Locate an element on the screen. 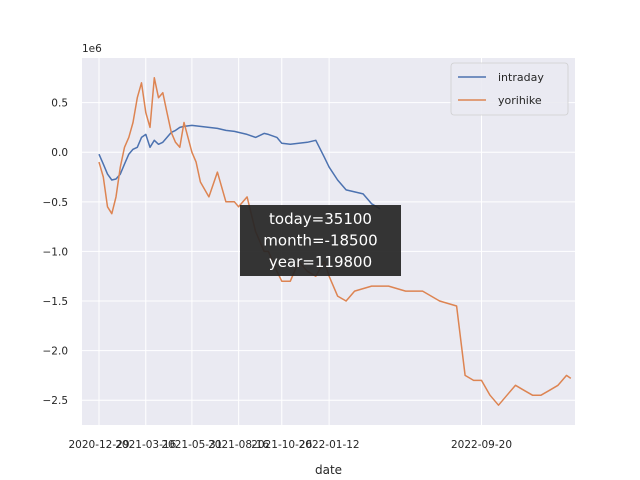 This screenshot has height=480, width=640. y-tick-labels: 0.5 0.0 −0.5 −1.0 −1.5 −2.0 −2.5 is located at coordinates (56, 253).